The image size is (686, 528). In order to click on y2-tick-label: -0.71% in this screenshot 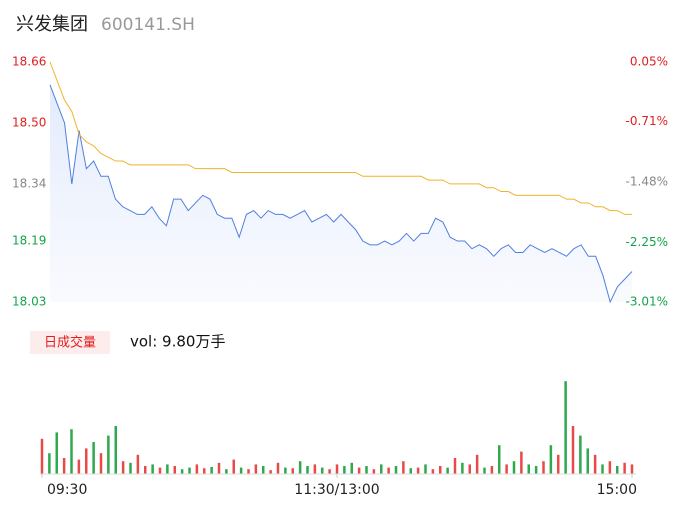, I will do `click(647, 121)`.